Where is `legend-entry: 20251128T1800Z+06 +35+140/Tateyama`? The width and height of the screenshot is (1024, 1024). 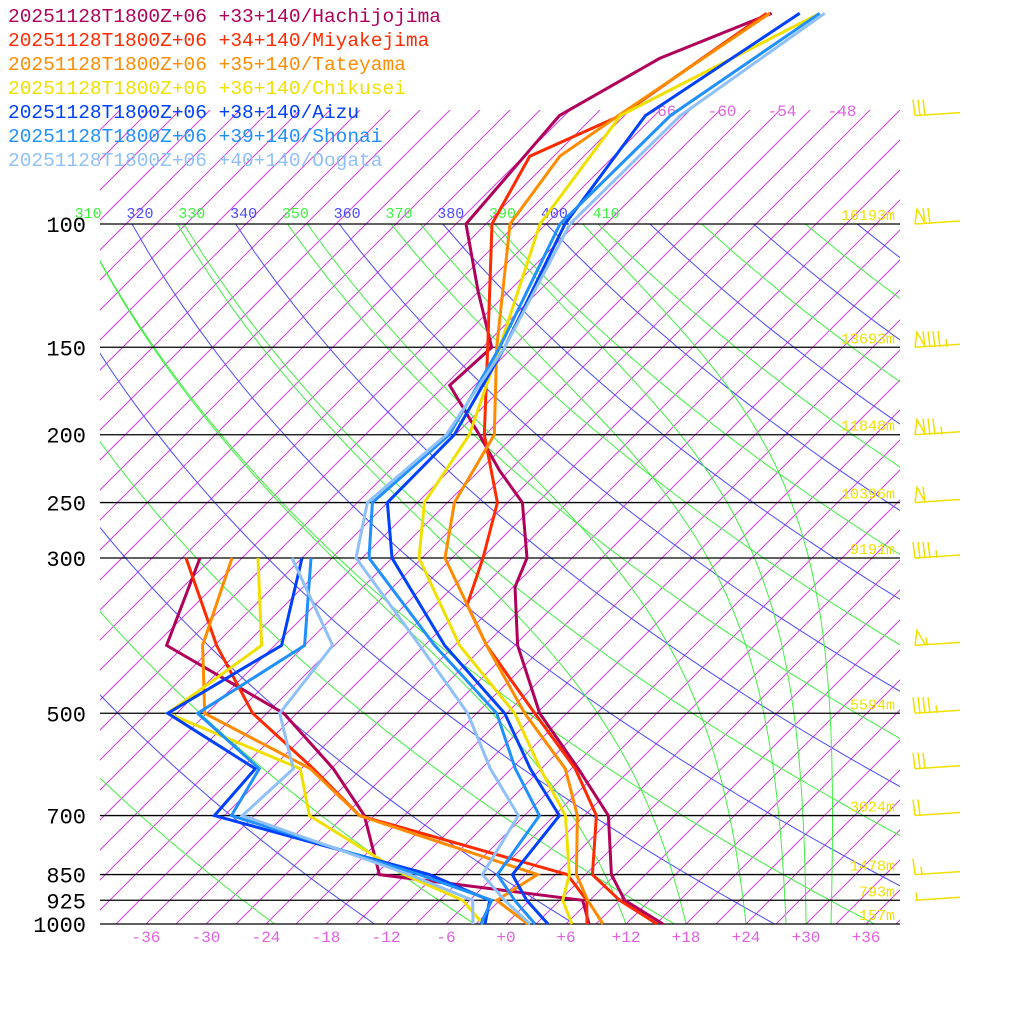 legend-entry: 20251128T1800Z+06 +35+140/Tateyama is located at coordinates (207, 65).